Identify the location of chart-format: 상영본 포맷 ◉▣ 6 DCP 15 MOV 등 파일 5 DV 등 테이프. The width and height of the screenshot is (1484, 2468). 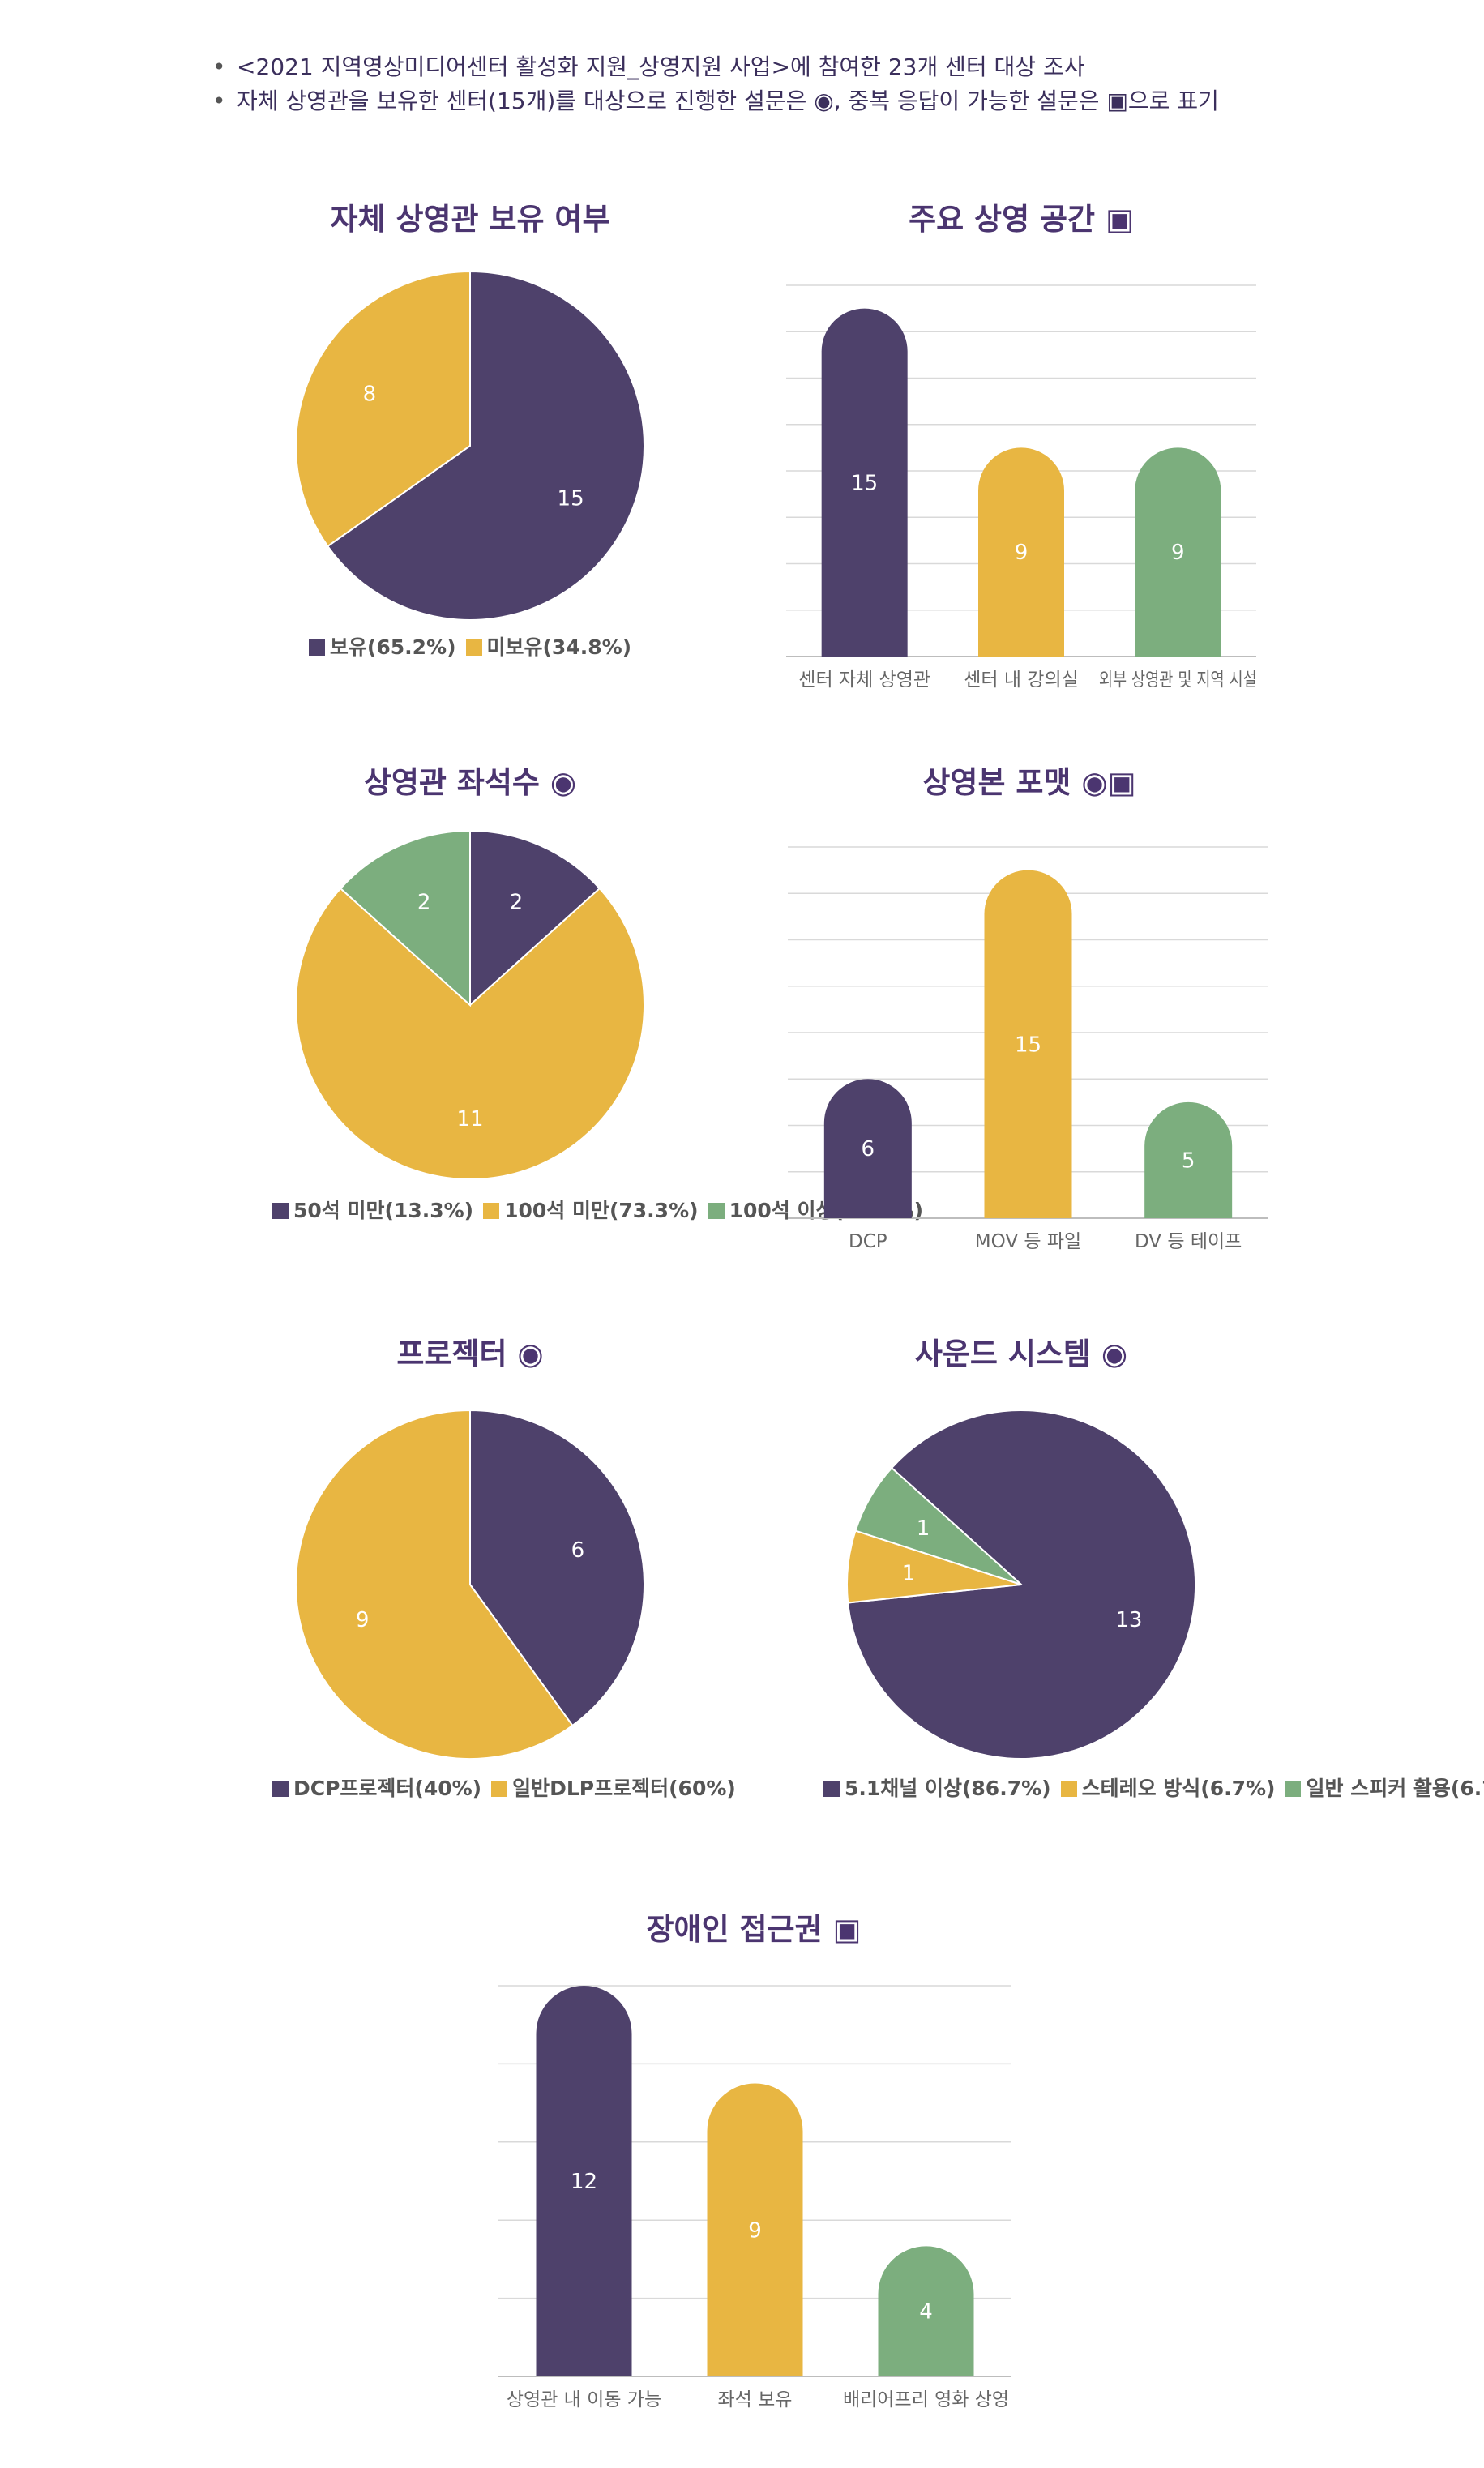
(1037, 1009).